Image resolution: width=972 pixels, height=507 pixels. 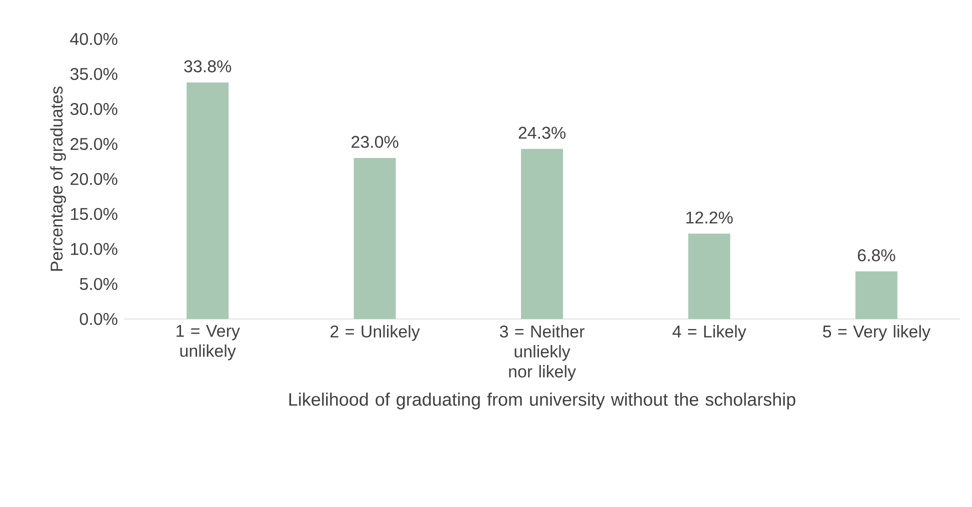 I want to click on x-axis-title: Likelihood of graduating from university without the scholarship, so click(x=542, y=401).